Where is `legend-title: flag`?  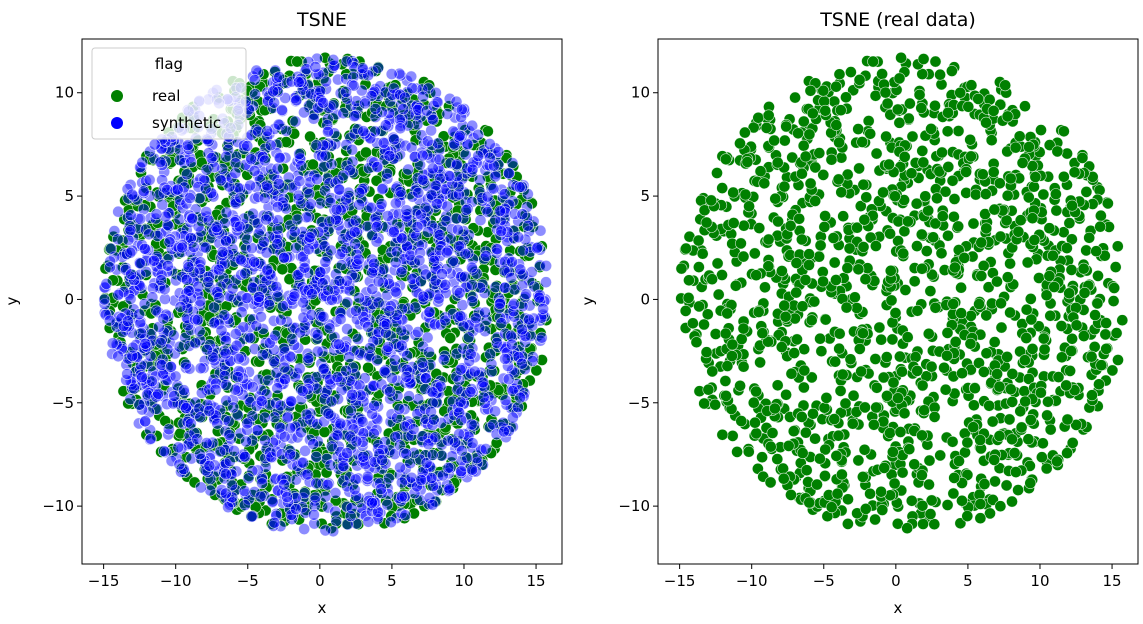
legend-title: flag is located at coordinates (169, 64).